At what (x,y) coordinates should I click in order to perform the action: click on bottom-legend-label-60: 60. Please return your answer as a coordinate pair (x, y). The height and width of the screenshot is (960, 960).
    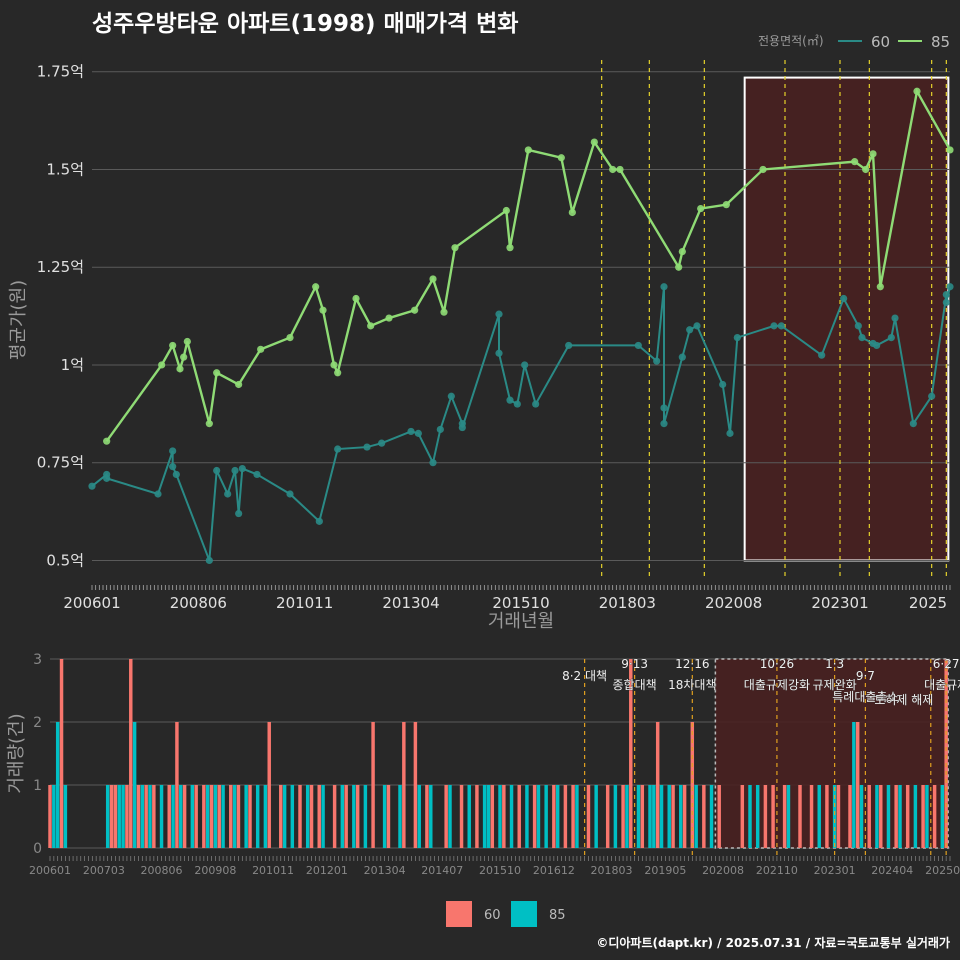
    Looking at the image, I should click on (492, 915).